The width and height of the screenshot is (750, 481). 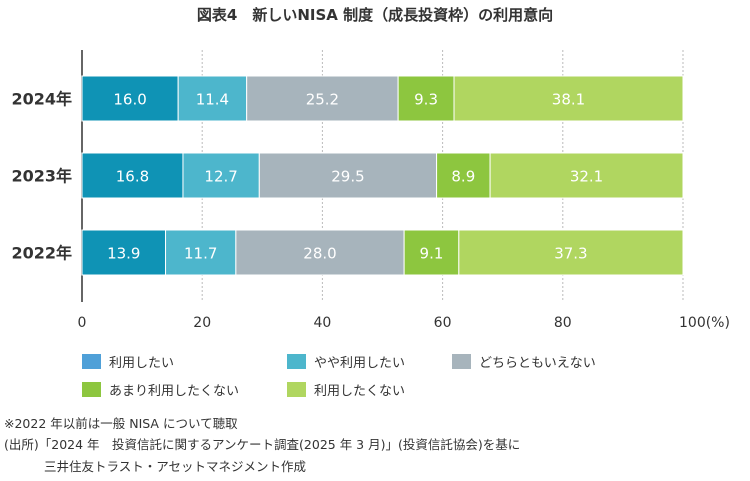 I want to click on data-label: 12.7, so click(x=220, y=177).